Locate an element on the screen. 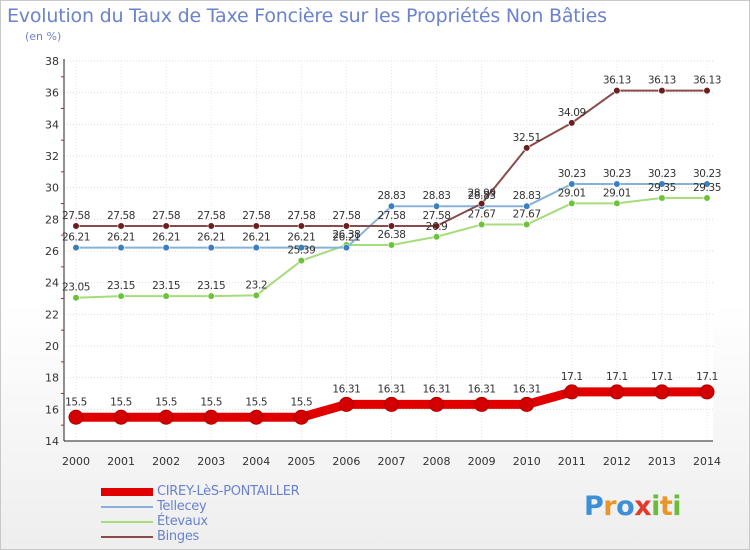 Image resolution: width=750 pixels, height=550 pixels. chart-subtitle: (en %) is located at coordinates (43, 36).